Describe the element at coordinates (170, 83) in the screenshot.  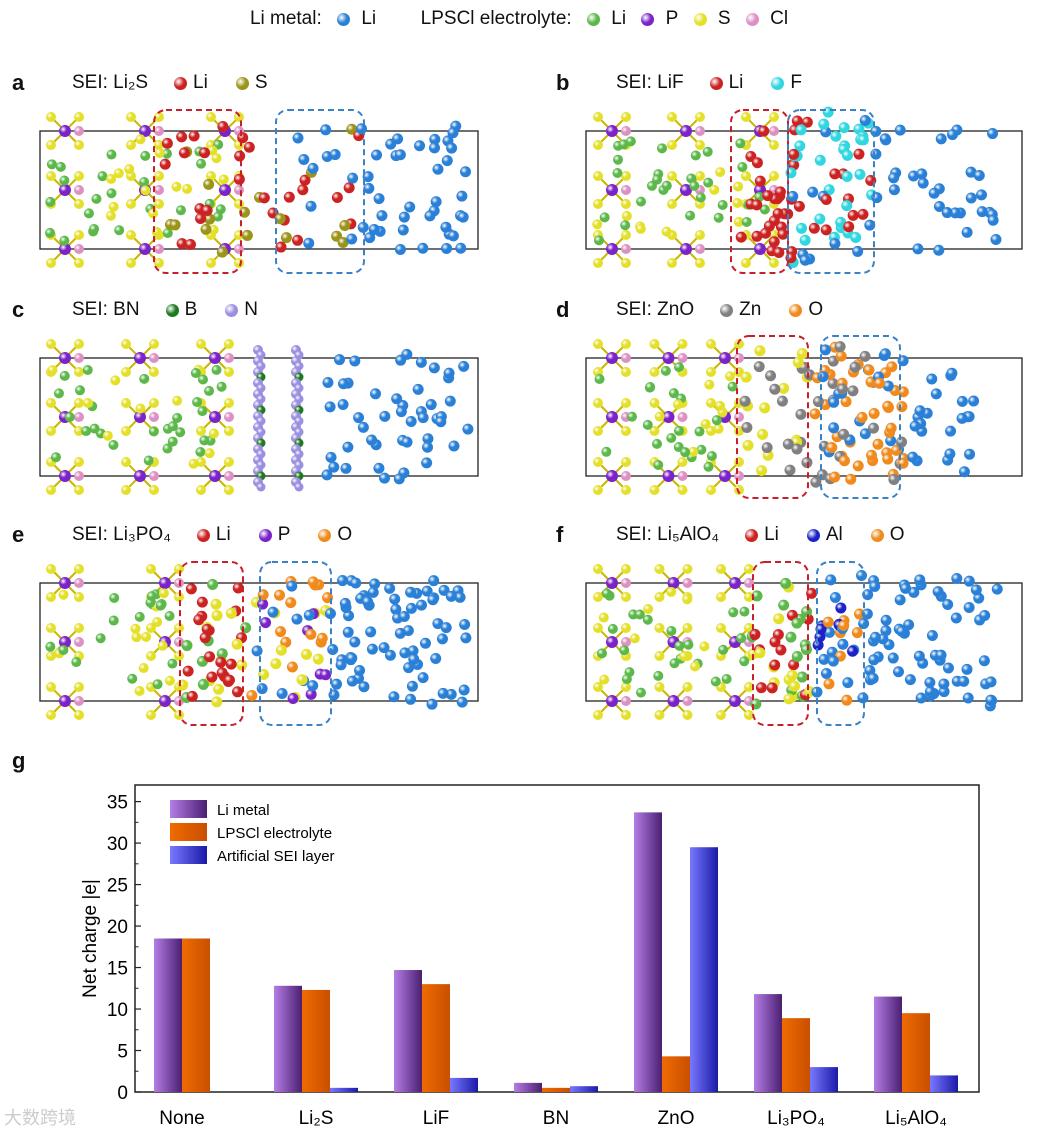
I see `panel-title-a: SEI: Li₂S Li S` at that location.